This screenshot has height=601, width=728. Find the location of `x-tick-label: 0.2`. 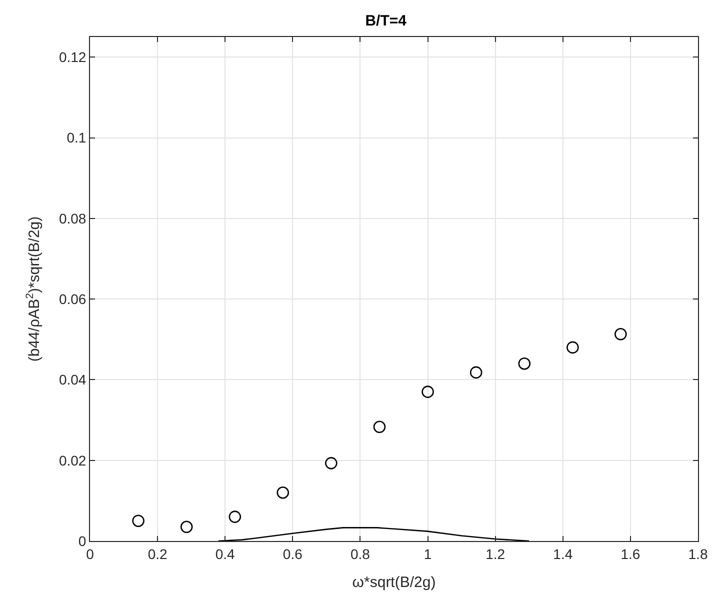

x-tick-label: 0.2 is located at coordinates (158, 554).